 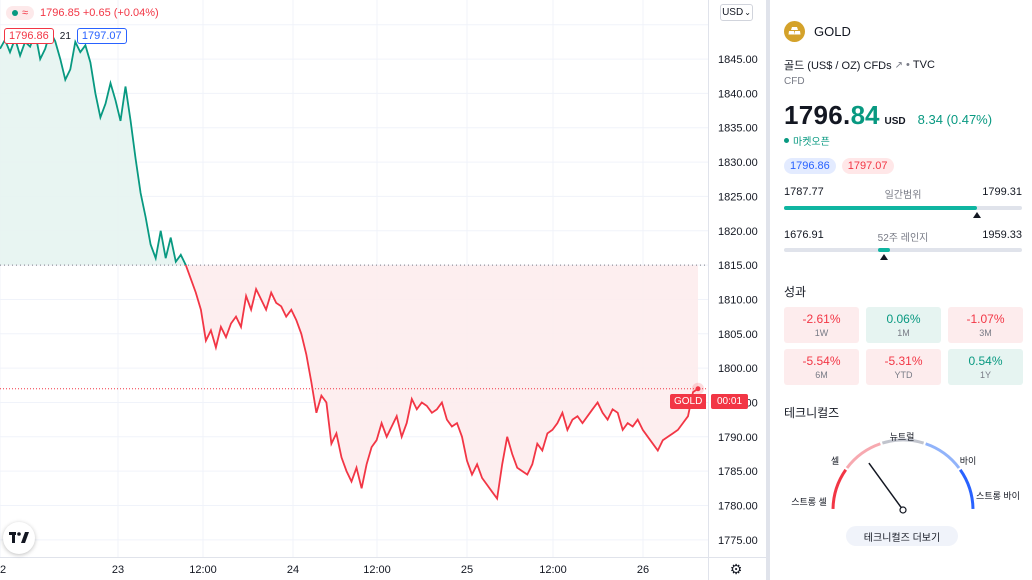 What do you see at coordinates (821, 361) in the screenshot?
I see `performance-value: -5.54%` at bounding box center [821, 361].